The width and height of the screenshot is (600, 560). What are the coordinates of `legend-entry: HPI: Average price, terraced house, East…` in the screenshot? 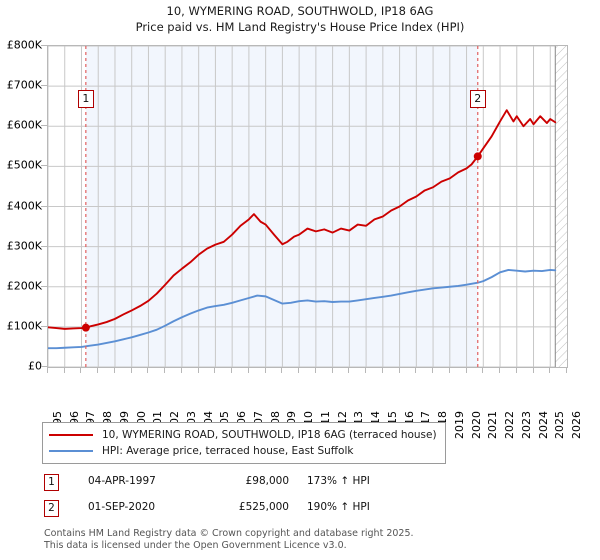 It's located at (244, 451).